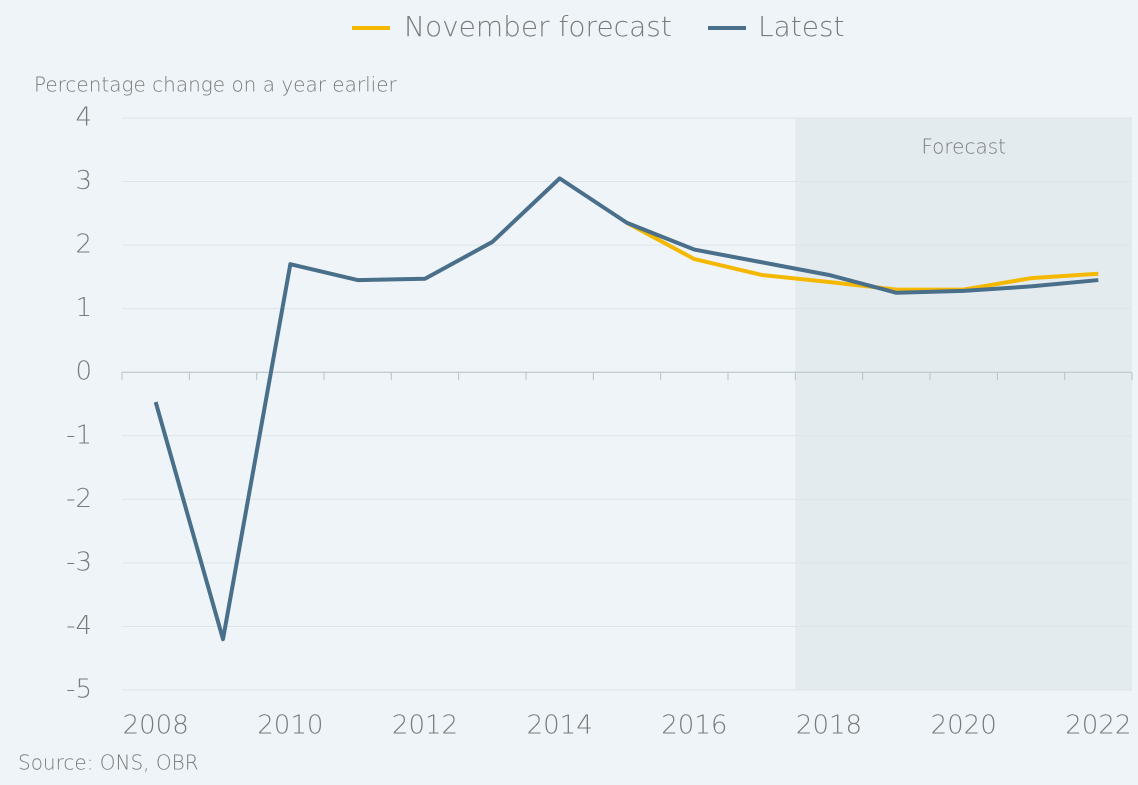  I want to click on x-tick-label: 2008, so click(156, 726).